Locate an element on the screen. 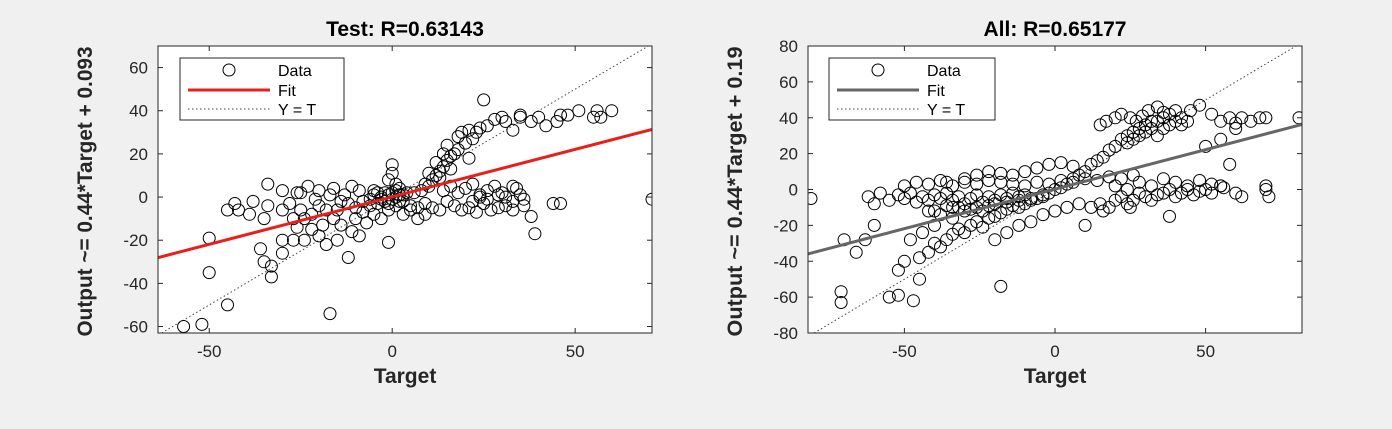 This screenshot has height=429, width=1392. x-axis-label: Target is located at coordinates (1055, 376).